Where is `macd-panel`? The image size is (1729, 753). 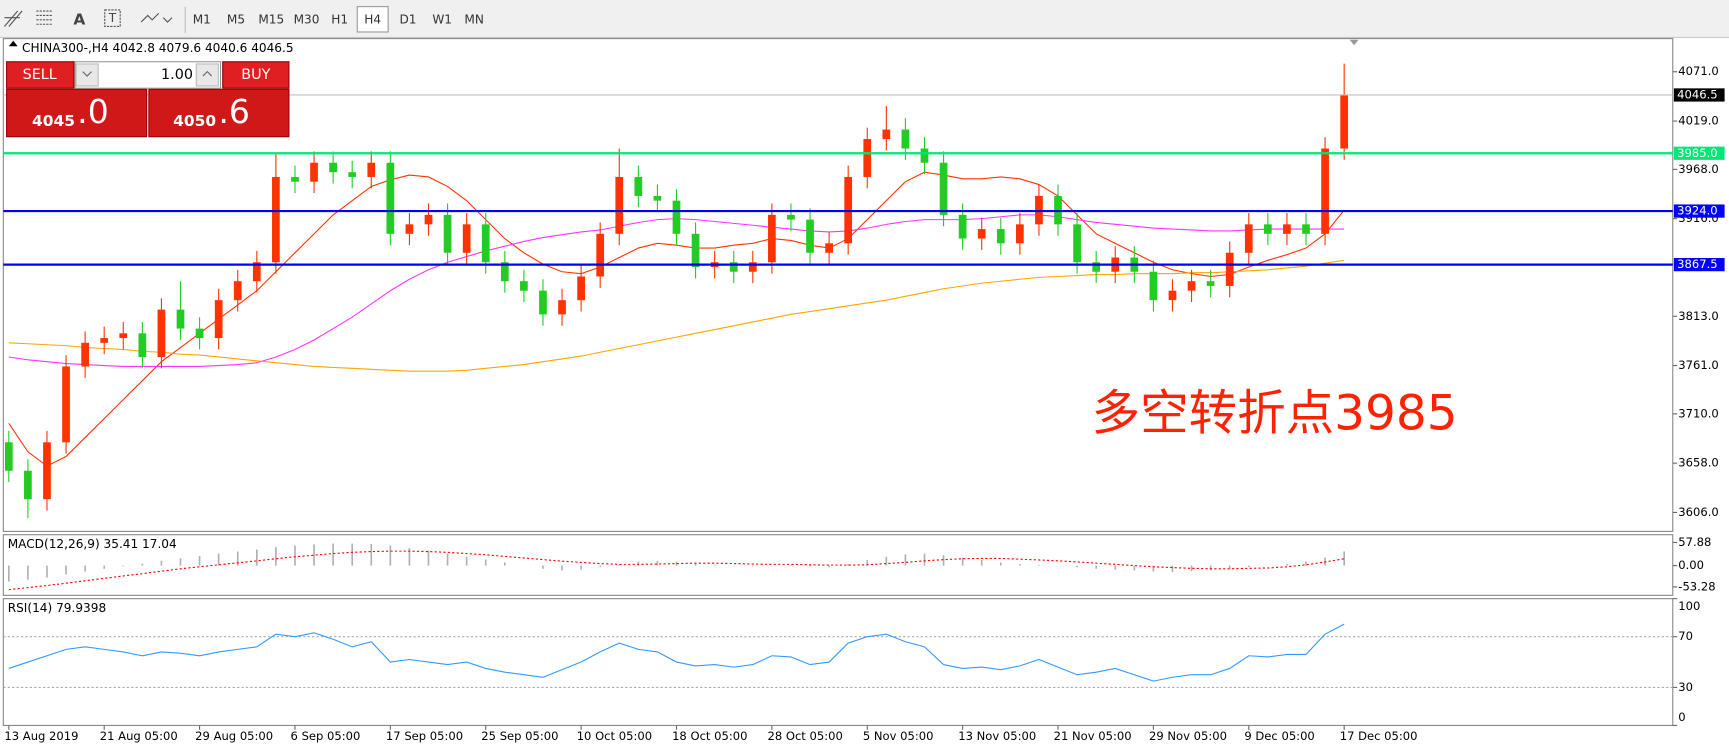 macd-panel is located at coordinates (838, 565).